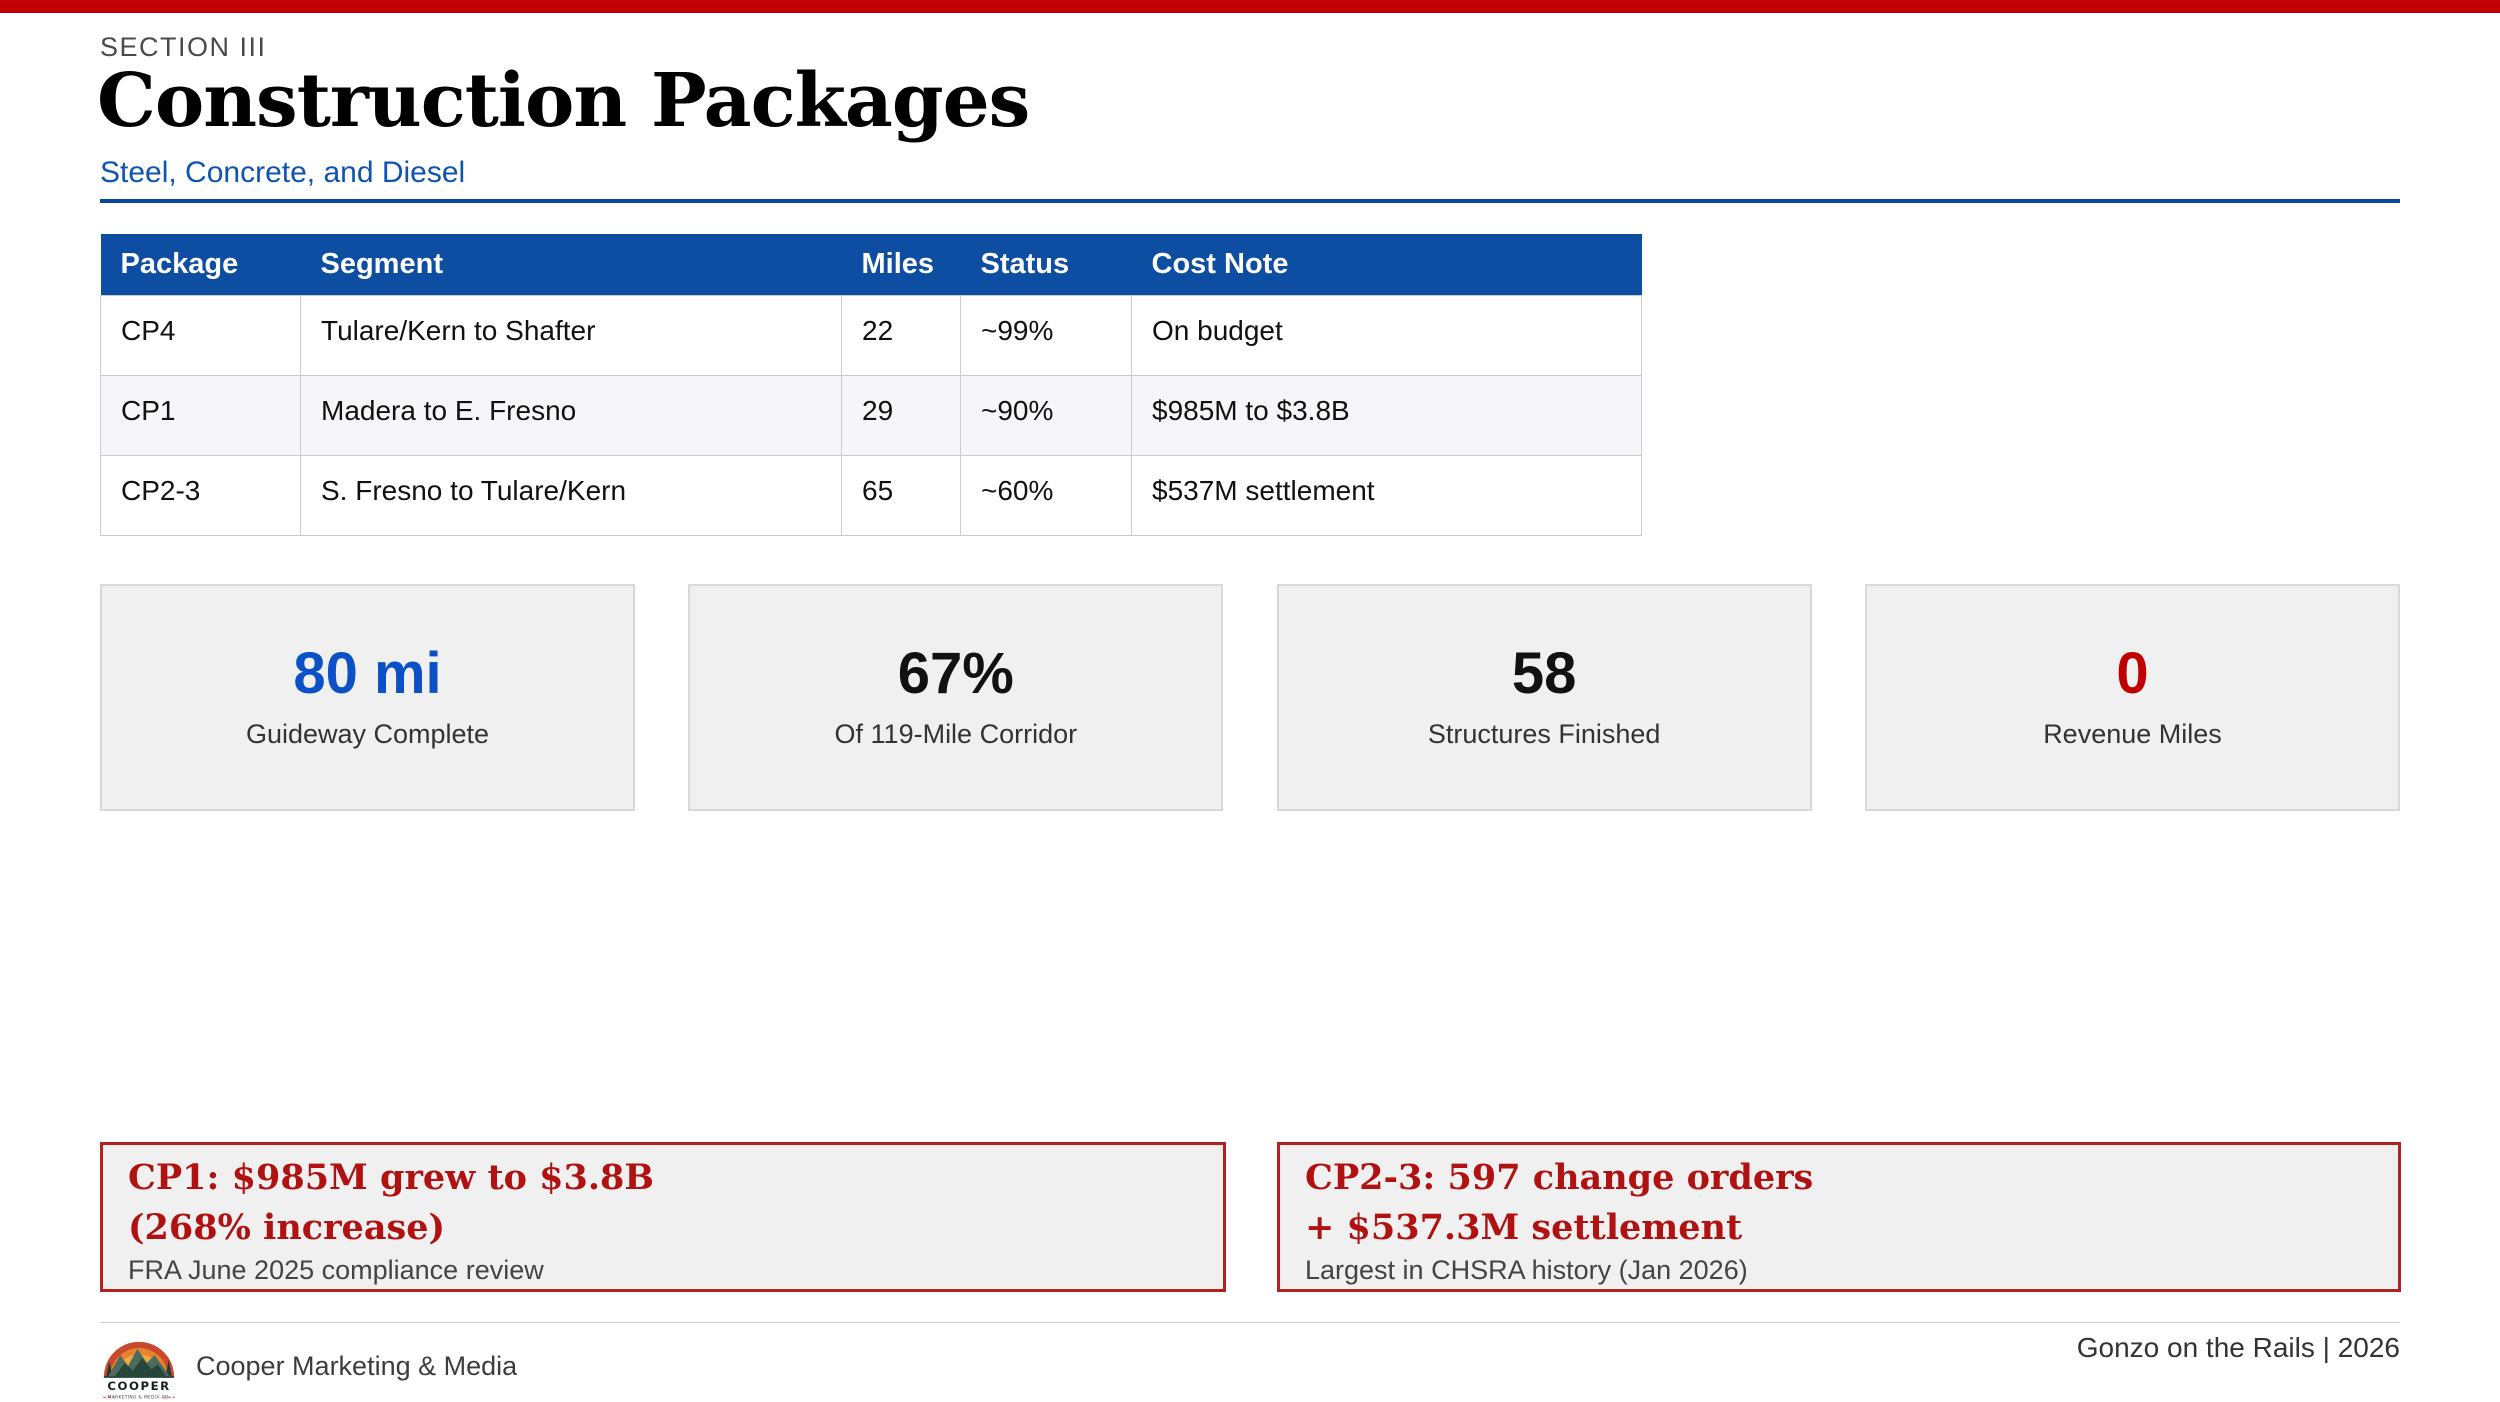  I want to click on stat-value: 67%, so click(955, 673).